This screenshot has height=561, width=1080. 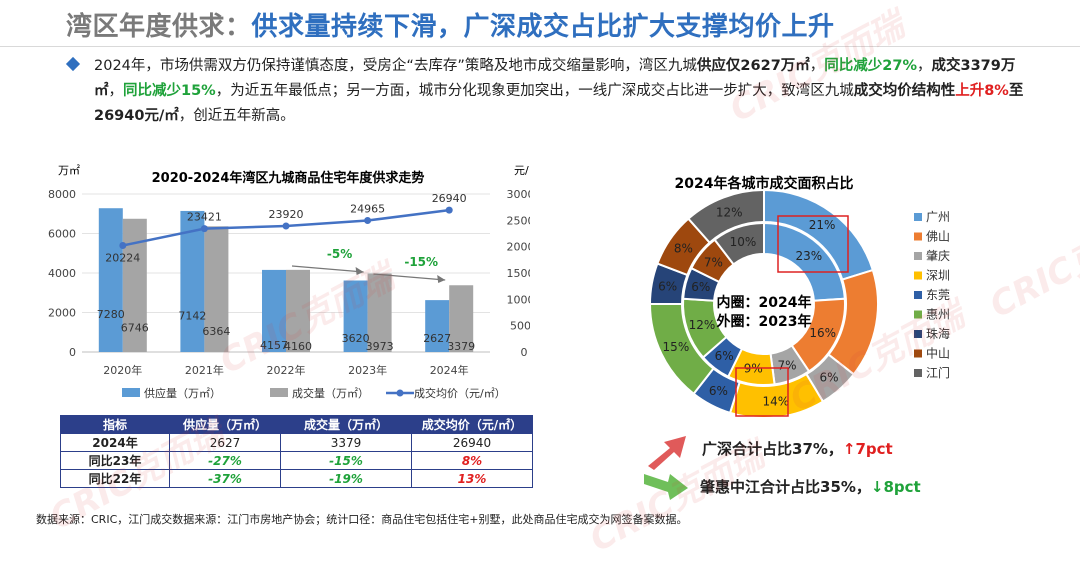 I want to click on center-label: 外圈：2023年, so click(x=764, y=321).